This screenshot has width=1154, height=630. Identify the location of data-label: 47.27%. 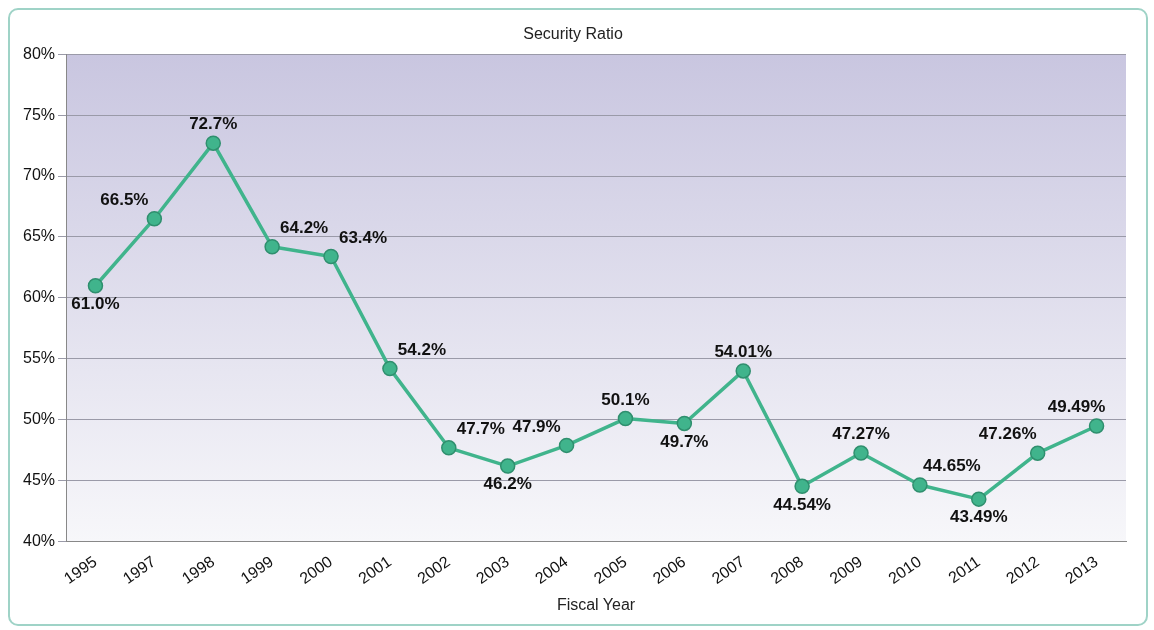
(861, 434).